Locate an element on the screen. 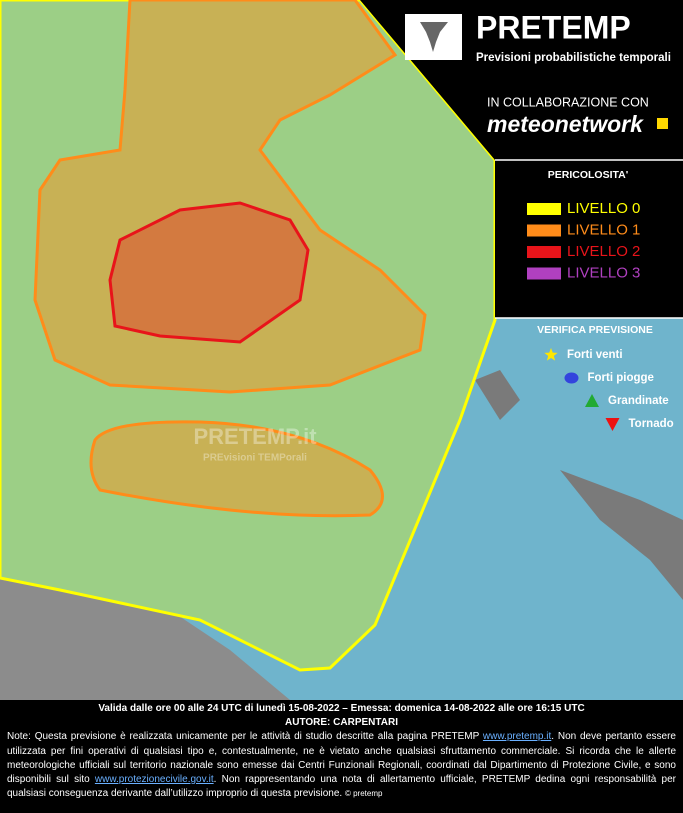  tornado-icon is located at coordinates (434, 37).